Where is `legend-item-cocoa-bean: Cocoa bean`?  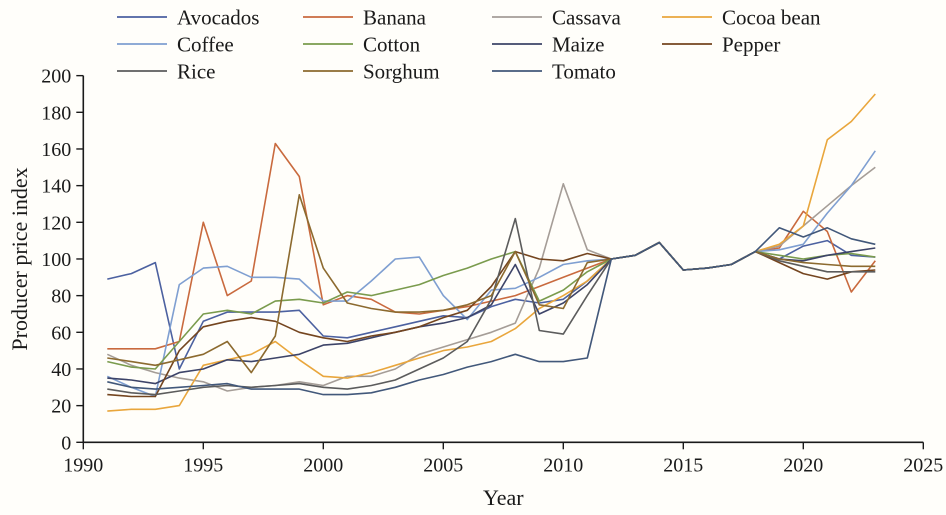 legend-item-cocoa-bean: Cocoa bean is located at coordinates (741, 17).